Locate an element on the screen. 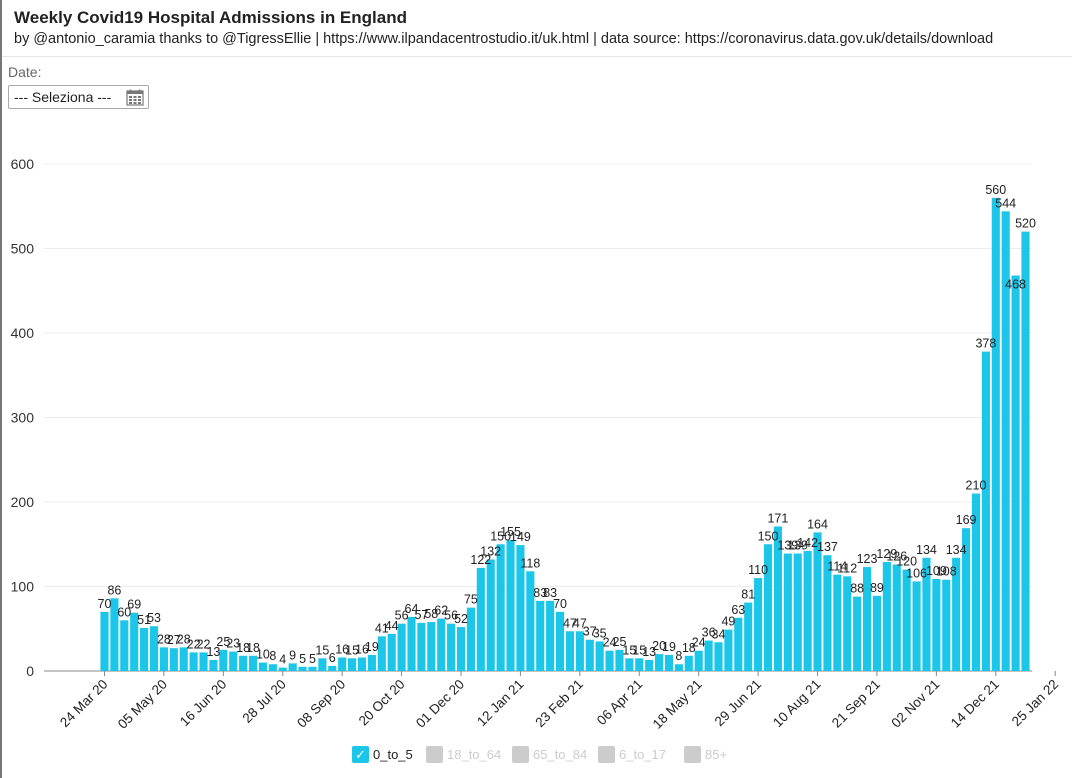 The height and width of the screenshot is (778, 1072). date-select: --- Seleziona --- is located at coordinates (78, 97).